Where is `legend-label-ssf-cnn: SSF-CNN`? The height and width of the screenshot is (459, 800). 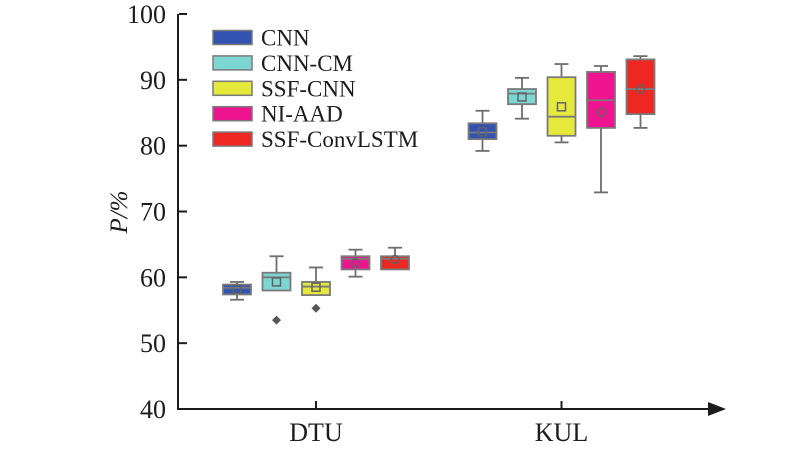 legend-label-ssf-cnn: SSF-CNN is located at coordinates (308, 88).